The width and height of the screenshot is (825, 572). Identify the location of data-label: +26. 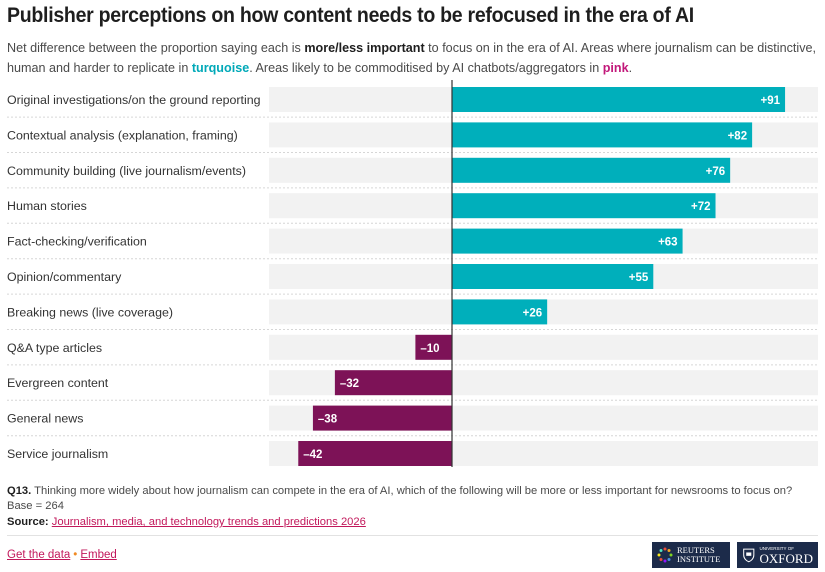
(533, 313).